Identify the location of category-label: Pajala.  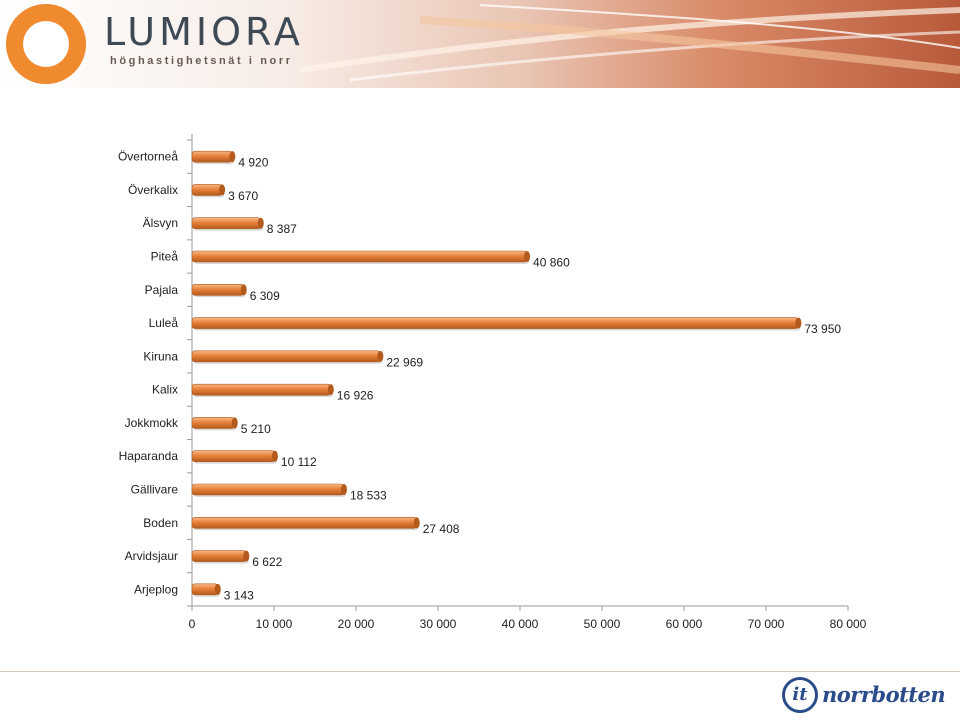
(162, 290).